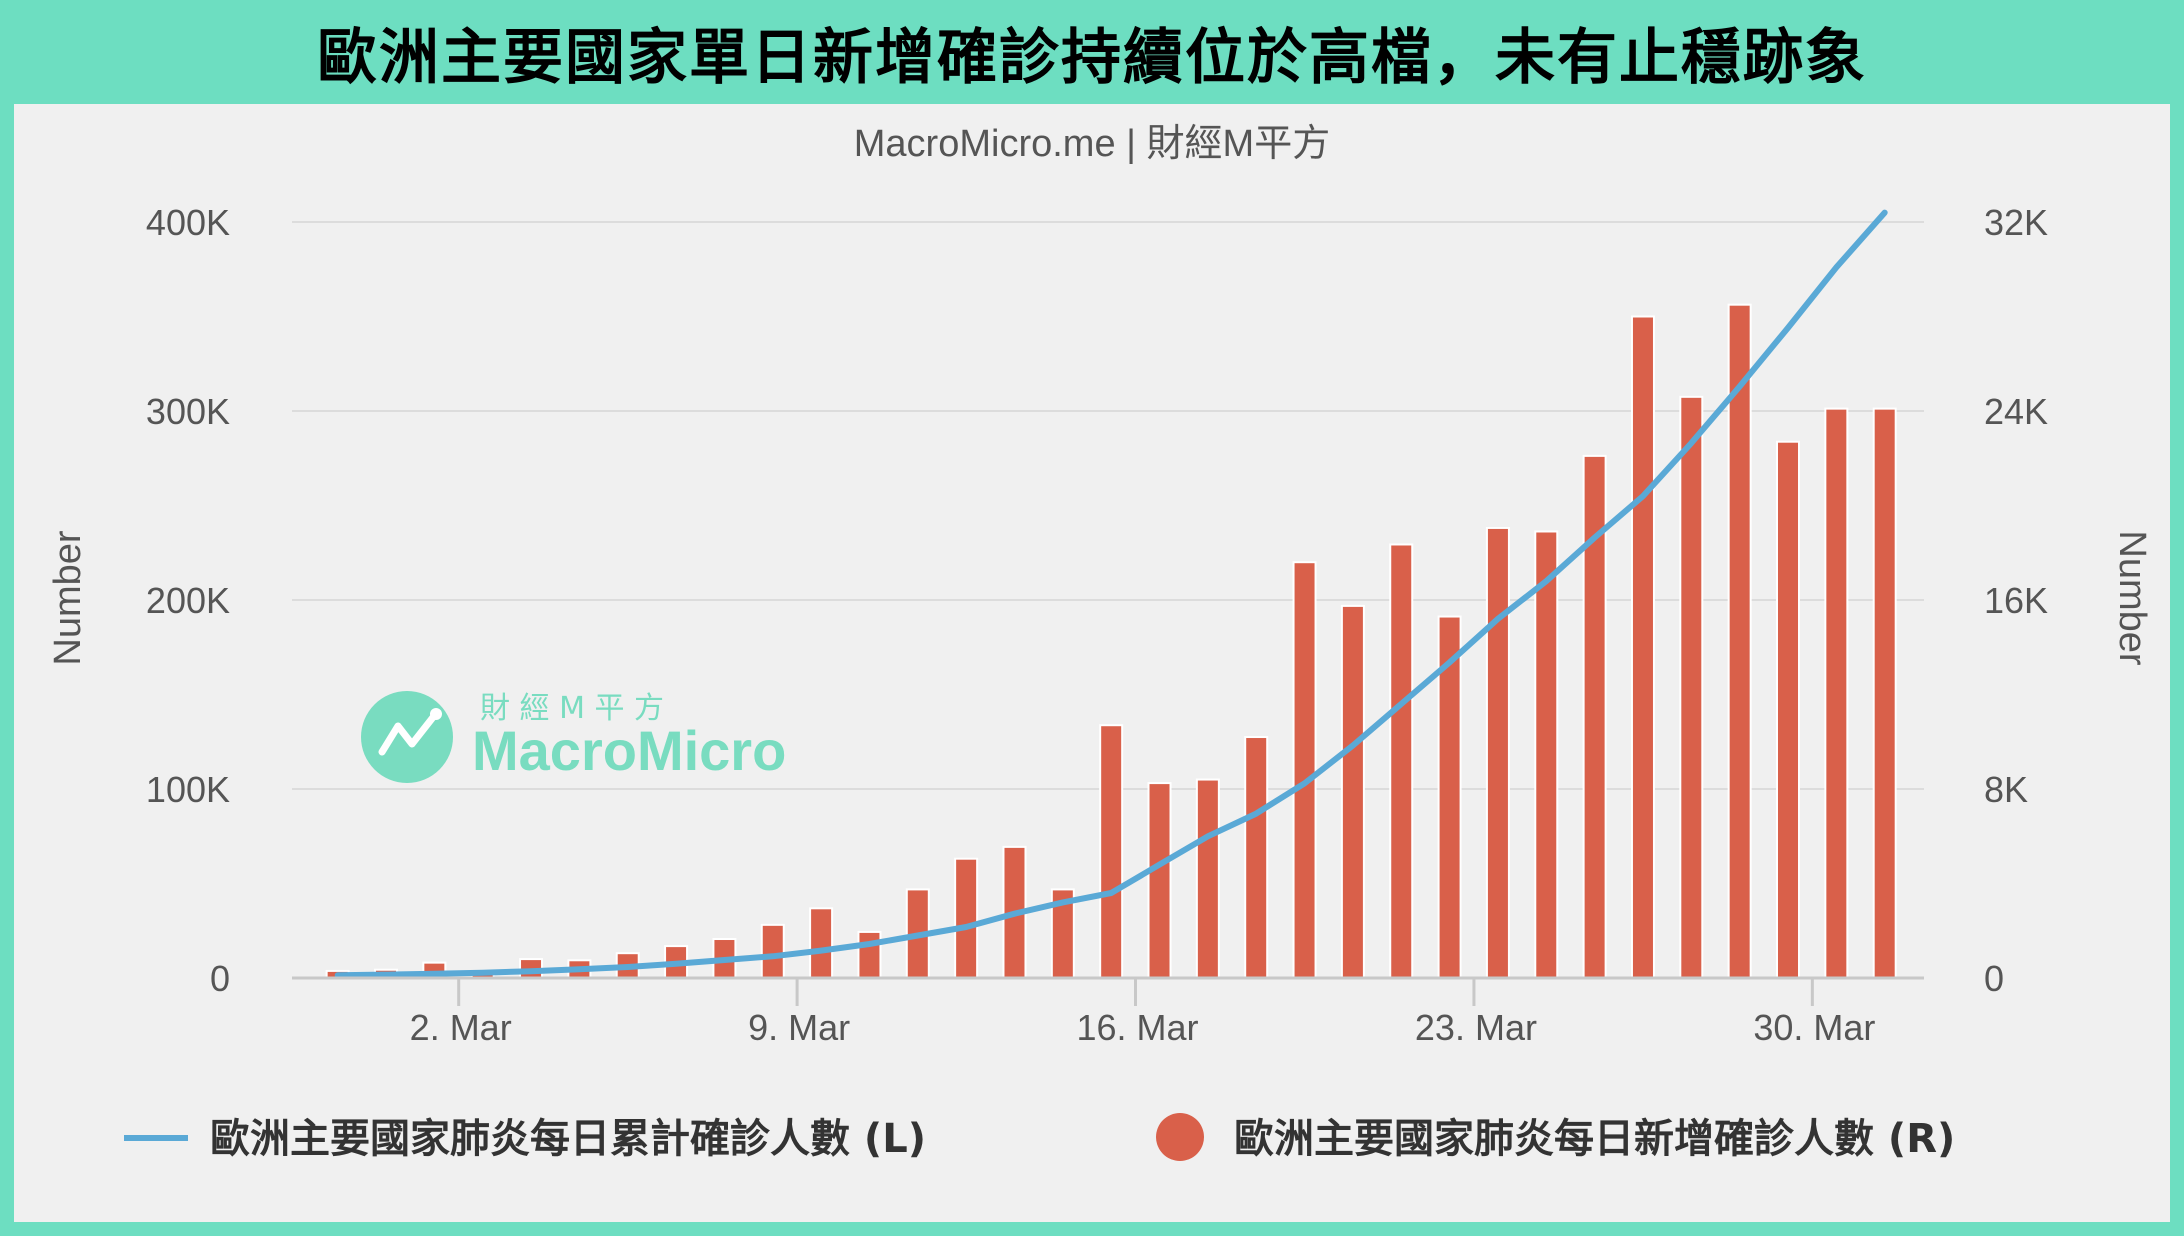 Image resolution: width=2184 pixels, height=1236 pixels. I want to click on x-tick-label: 16. Mar, so click(1137, 1027).